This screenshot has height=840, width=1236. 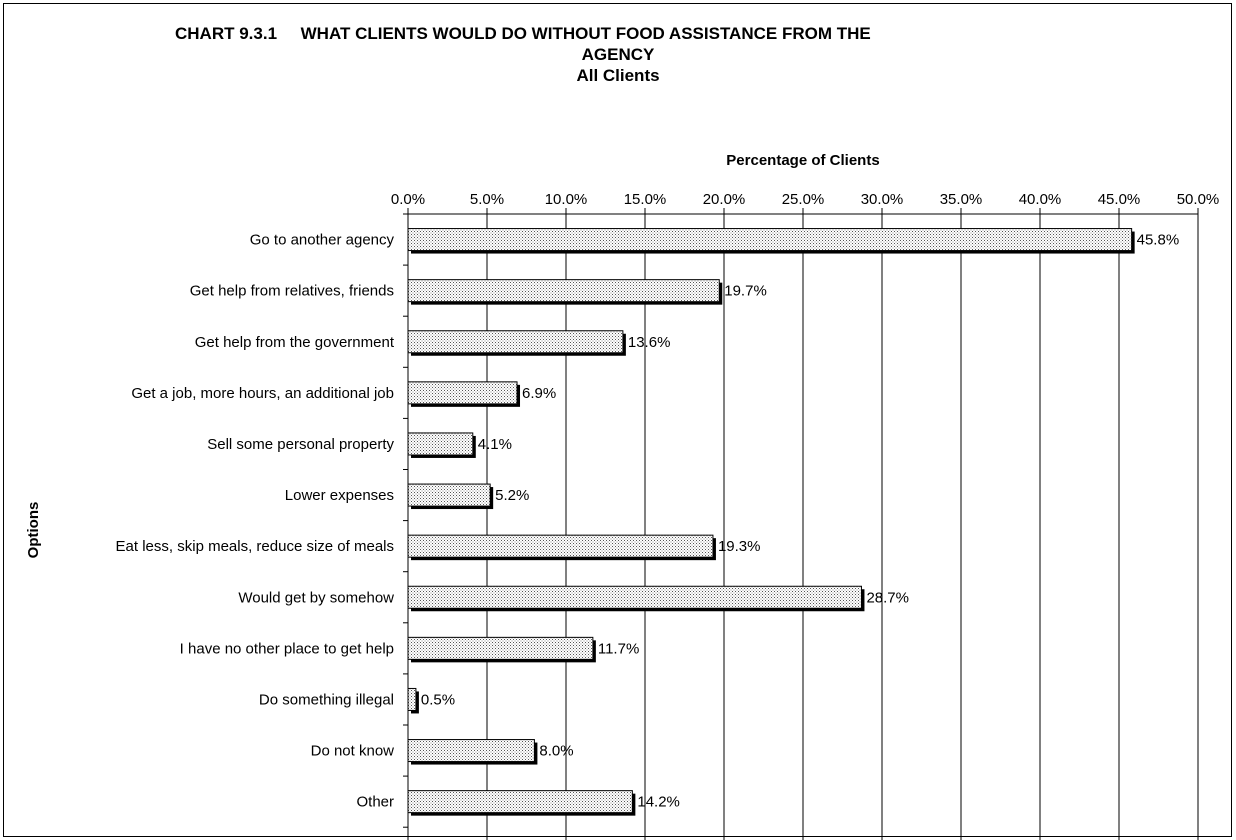 What do you see at coordinates (1198, 199) in the screenshot?
I see `x-tick-label: 50.0%` at bounding box center [1198, 199].